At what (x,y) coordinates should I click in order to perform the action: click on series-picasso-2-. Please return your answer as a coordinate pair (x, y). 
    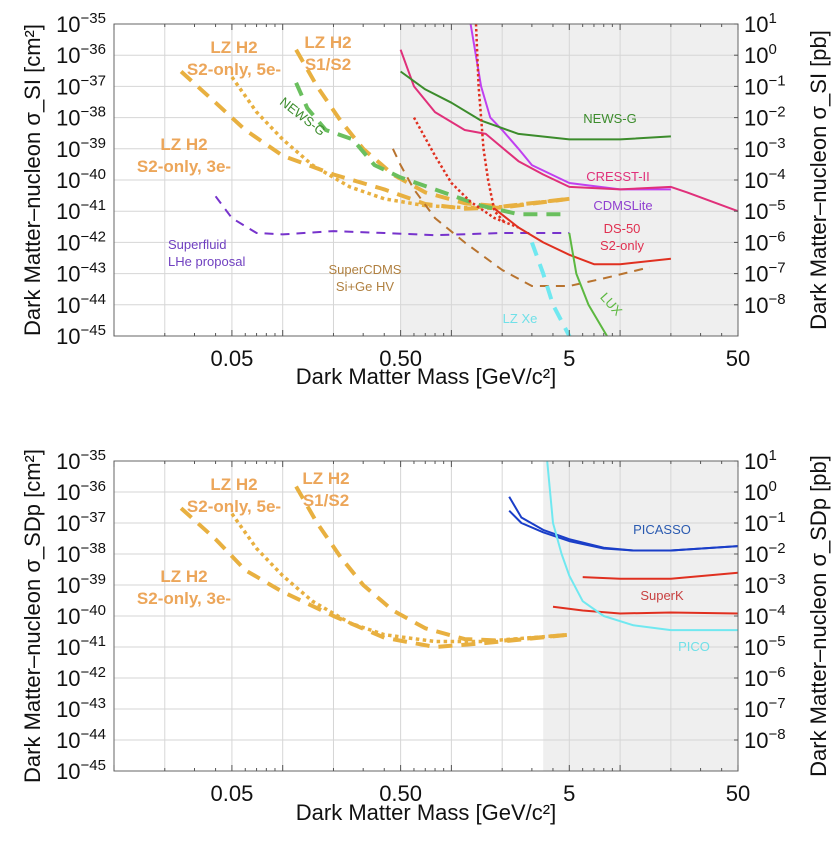
    Looking at the image, I should click on (623, 530).